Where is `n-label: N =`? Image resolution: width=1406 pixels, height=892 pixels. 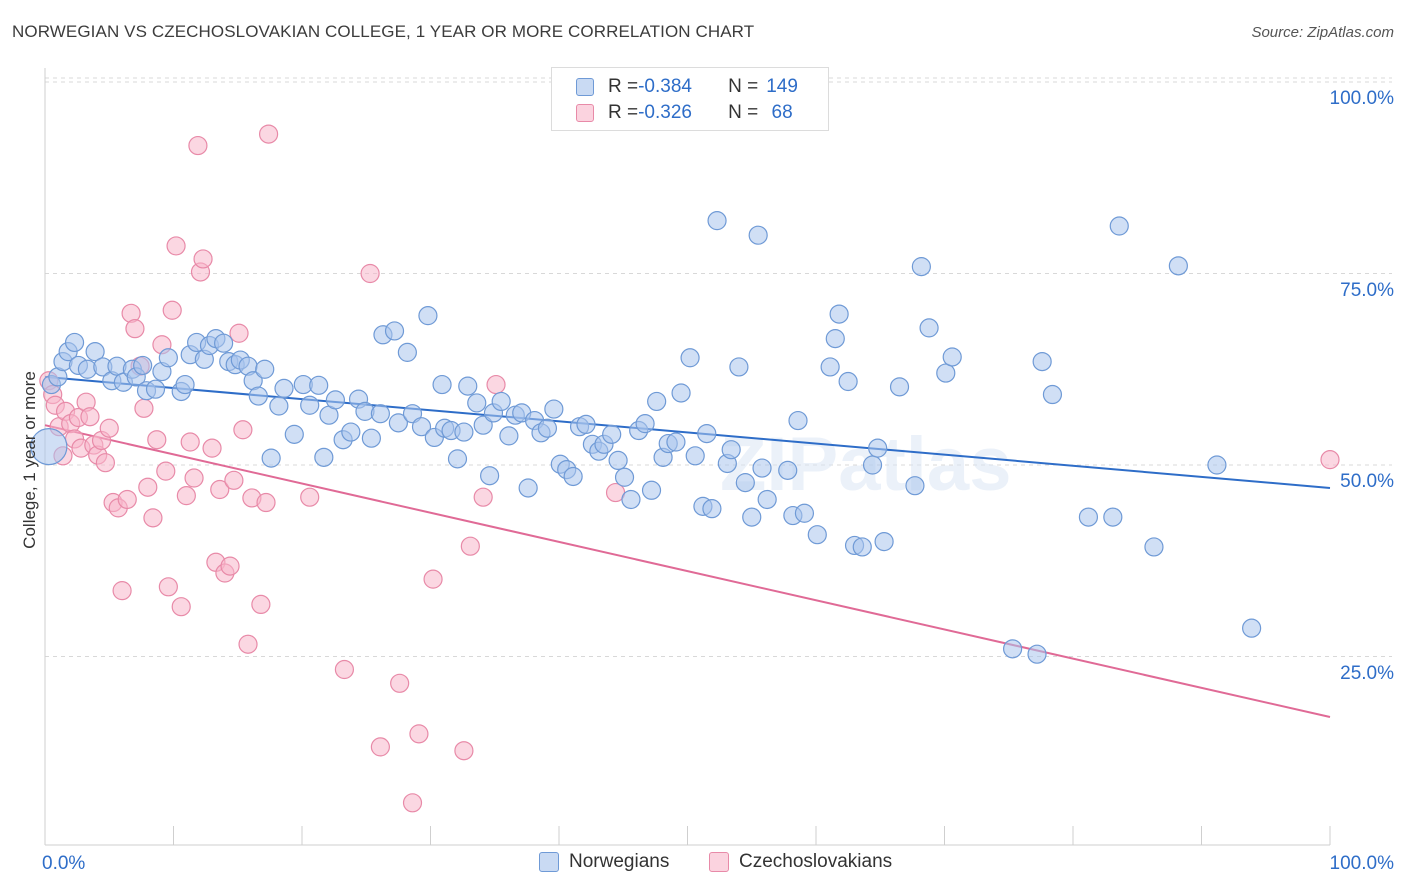 n-label: N = is located at coordinates (743, 112).